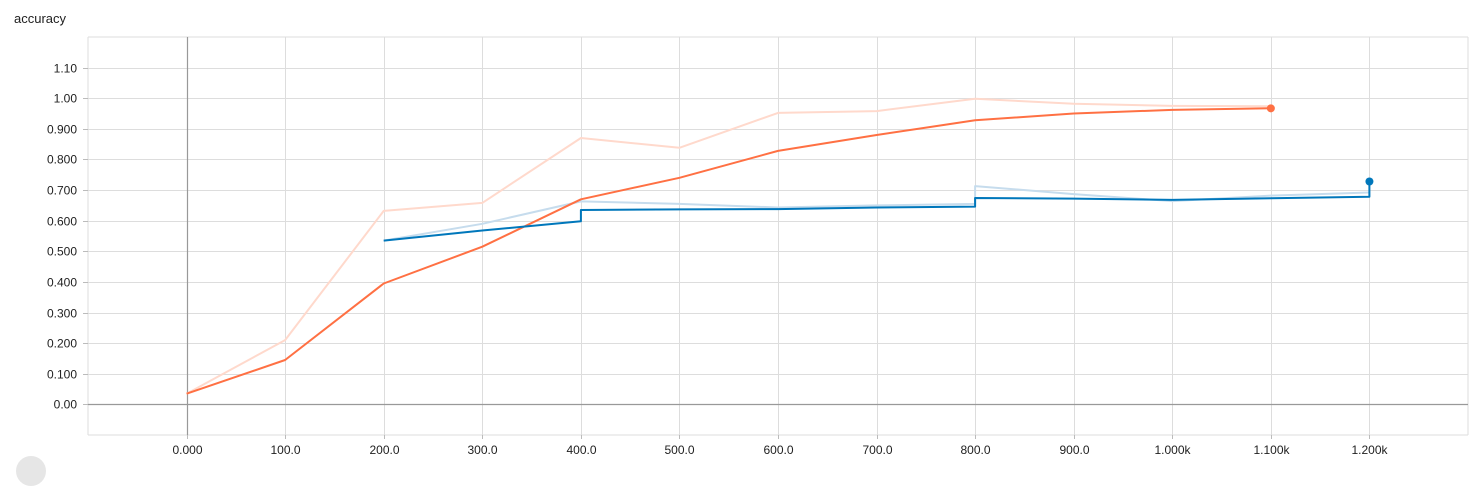  I want to click on x-tick-label: 200.0, so click(384, 450).